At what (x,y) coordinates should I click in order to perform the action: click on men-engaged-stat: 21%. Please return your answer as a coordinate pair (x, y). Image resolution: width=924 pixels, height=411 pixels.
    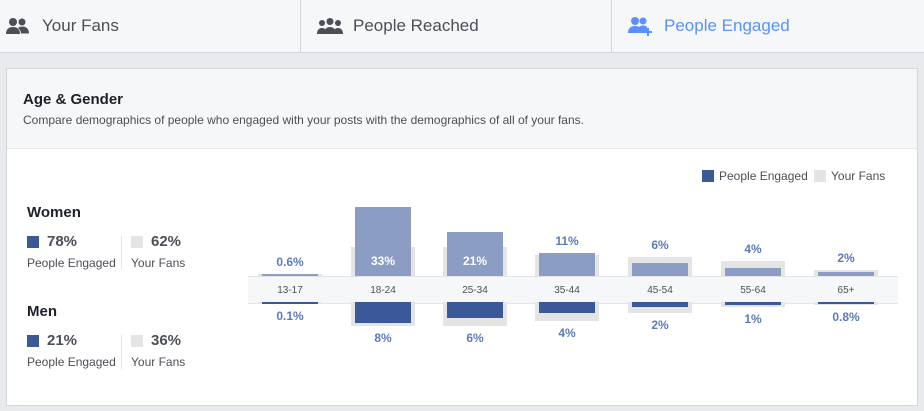
    Looking at the image, I should click on (52, 340).